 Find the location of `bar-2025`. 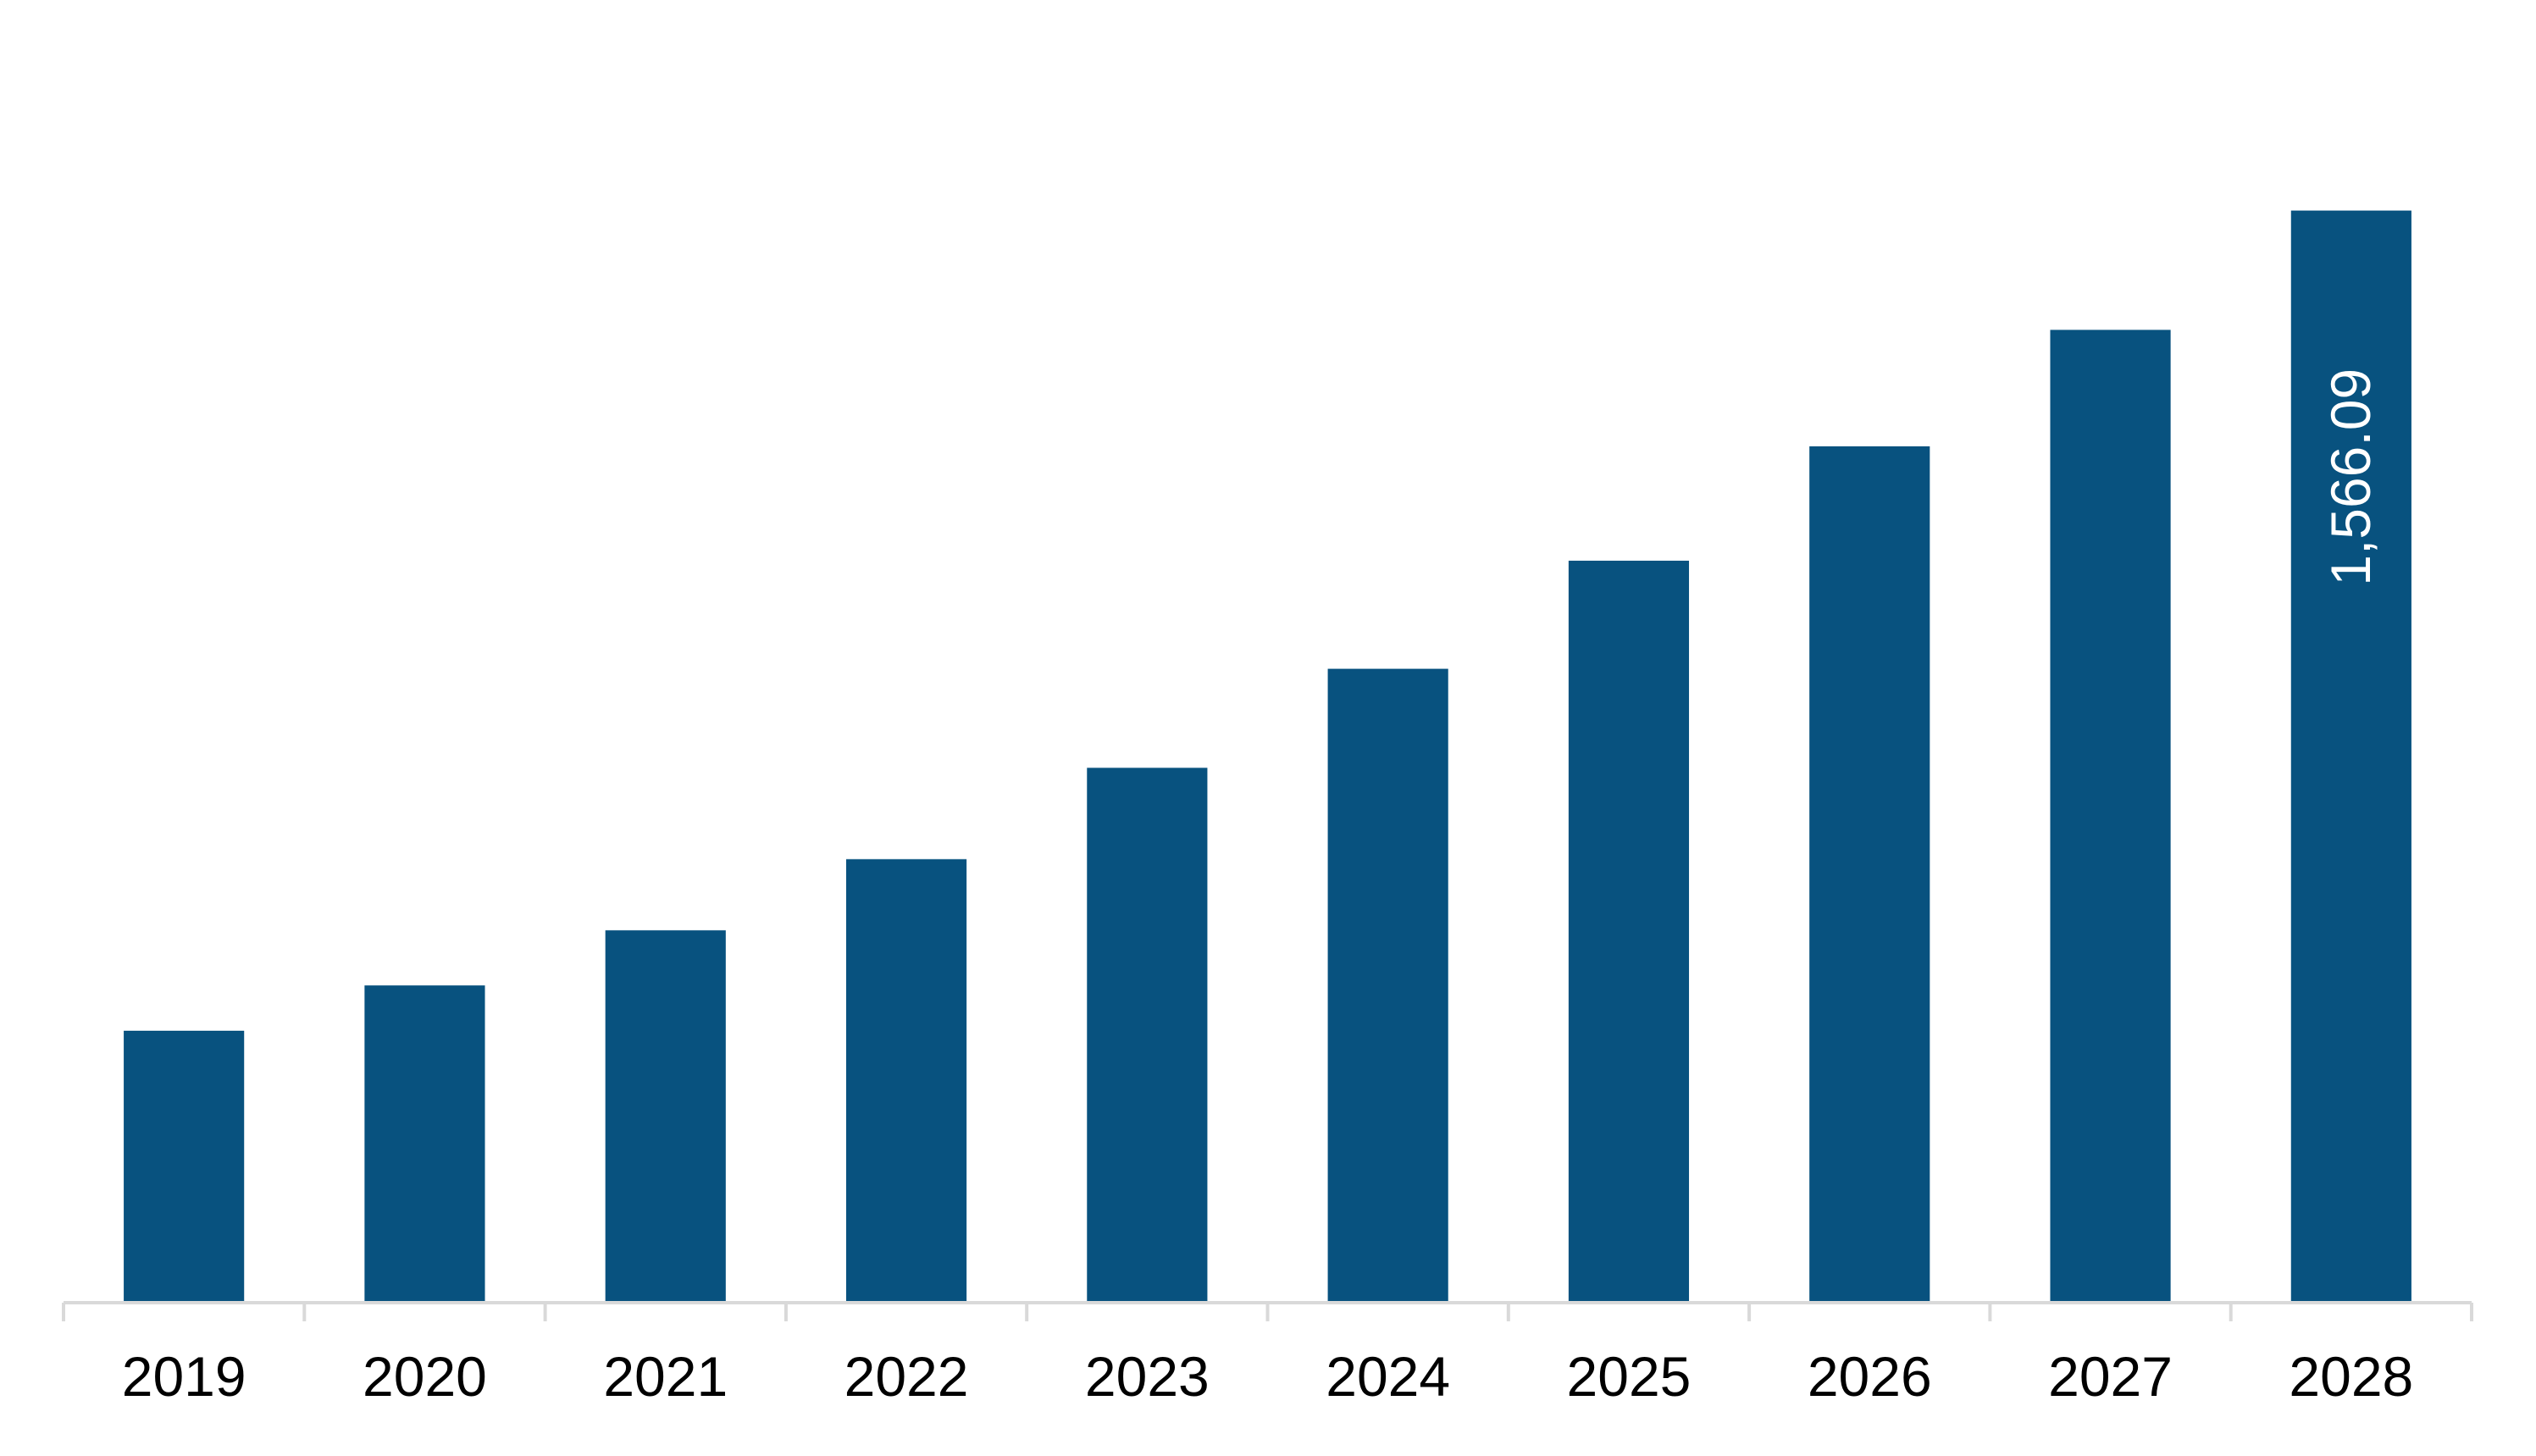

bar-2025 is located at coordinates (1629, 932).